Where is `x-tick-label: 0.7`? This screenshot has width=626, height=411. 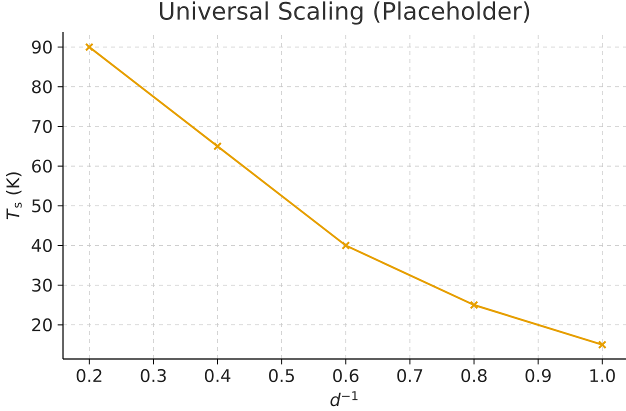
x-tick-label: 0.7 is located at coordinates (409, 375).